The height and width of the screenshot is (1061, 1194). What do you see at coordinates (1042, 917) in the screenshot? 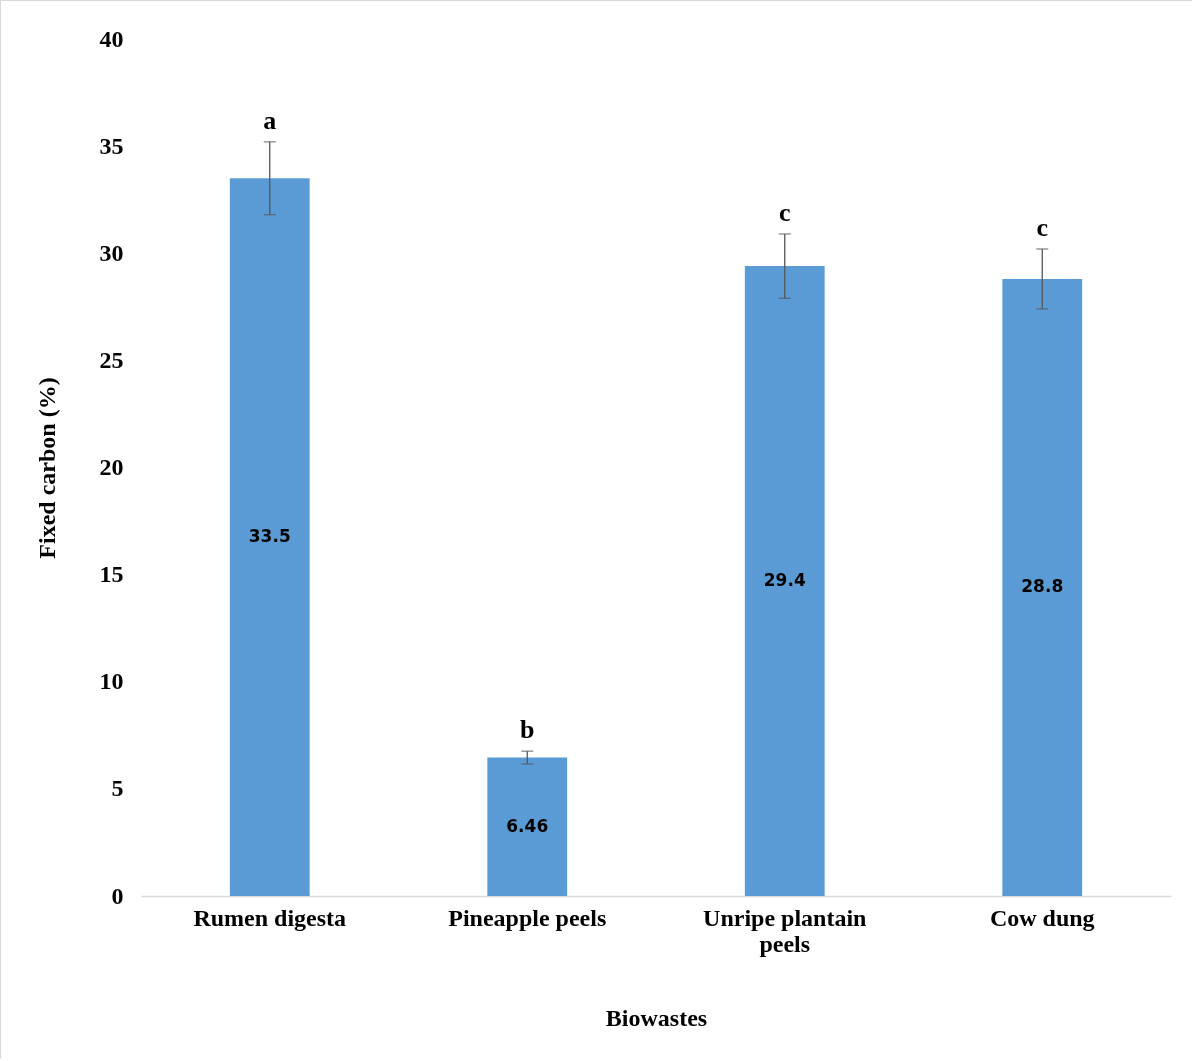
I see `x-tick-label: Cow dung` at bounding box center [1042, 917].